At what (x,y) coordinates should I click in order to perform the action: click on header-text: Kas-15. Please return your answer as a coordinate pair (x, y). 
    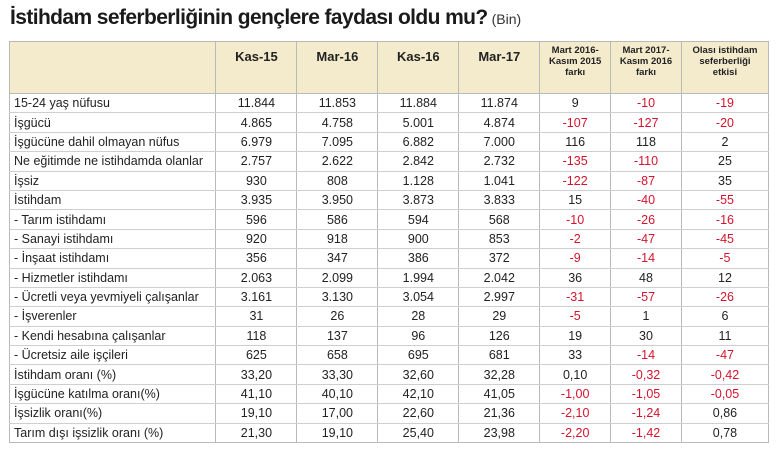
    Looking at the image, I should click on (256, 56).